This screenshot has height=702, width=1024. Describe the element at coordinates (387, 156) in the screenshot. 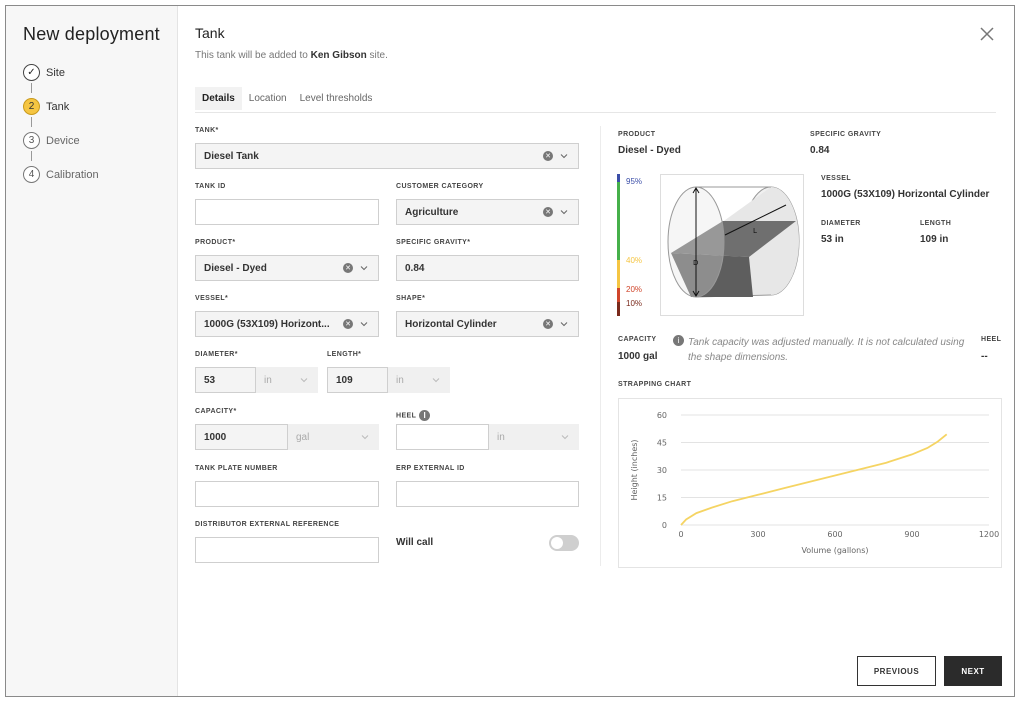

I see `tank-select: Diesel Tank ✕` at that location.